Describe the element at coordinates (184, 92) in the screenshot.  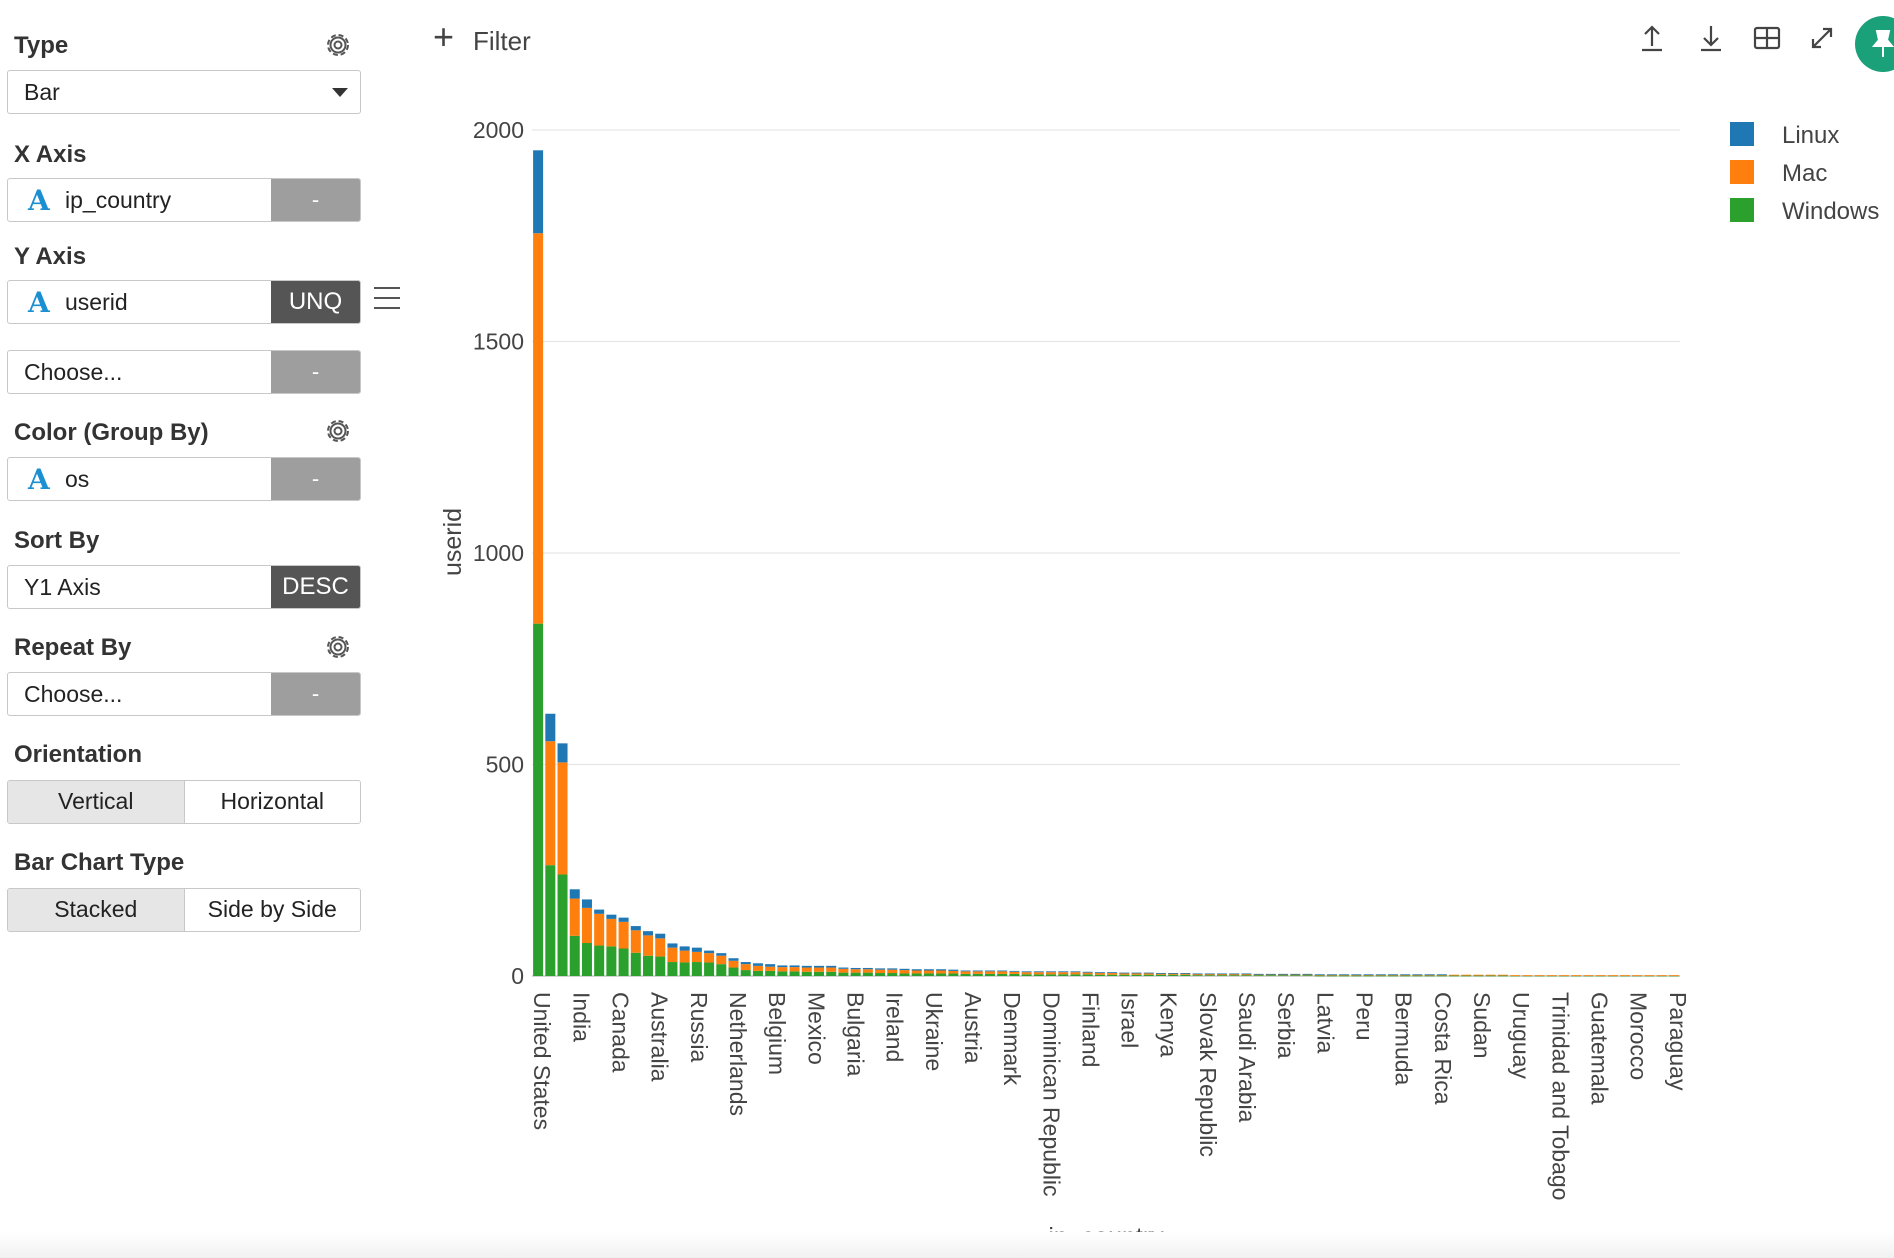
I see `chart-type-select: Bar` at that location.